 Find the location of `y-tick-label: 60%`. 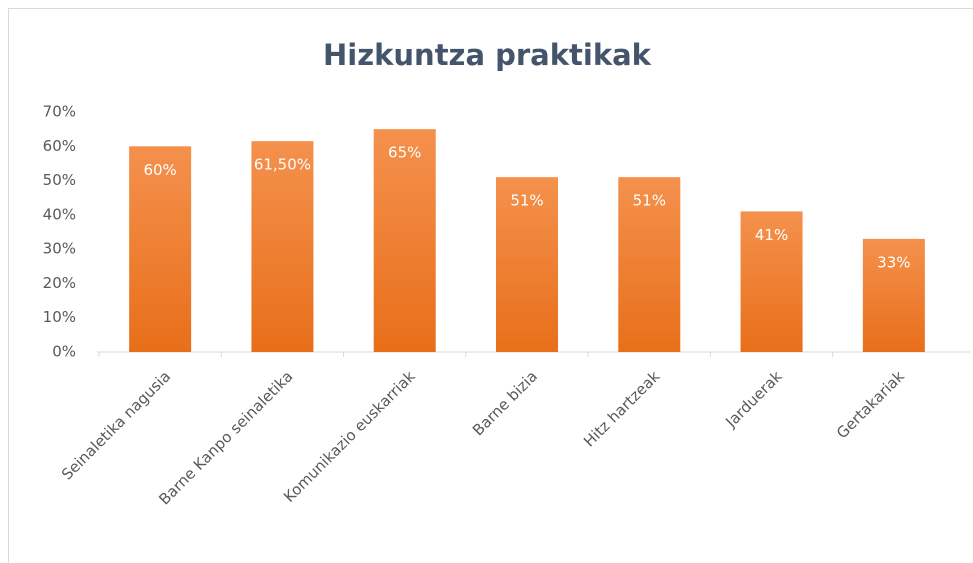

y-tick-label: 60% is located at coordinates (59, 146).